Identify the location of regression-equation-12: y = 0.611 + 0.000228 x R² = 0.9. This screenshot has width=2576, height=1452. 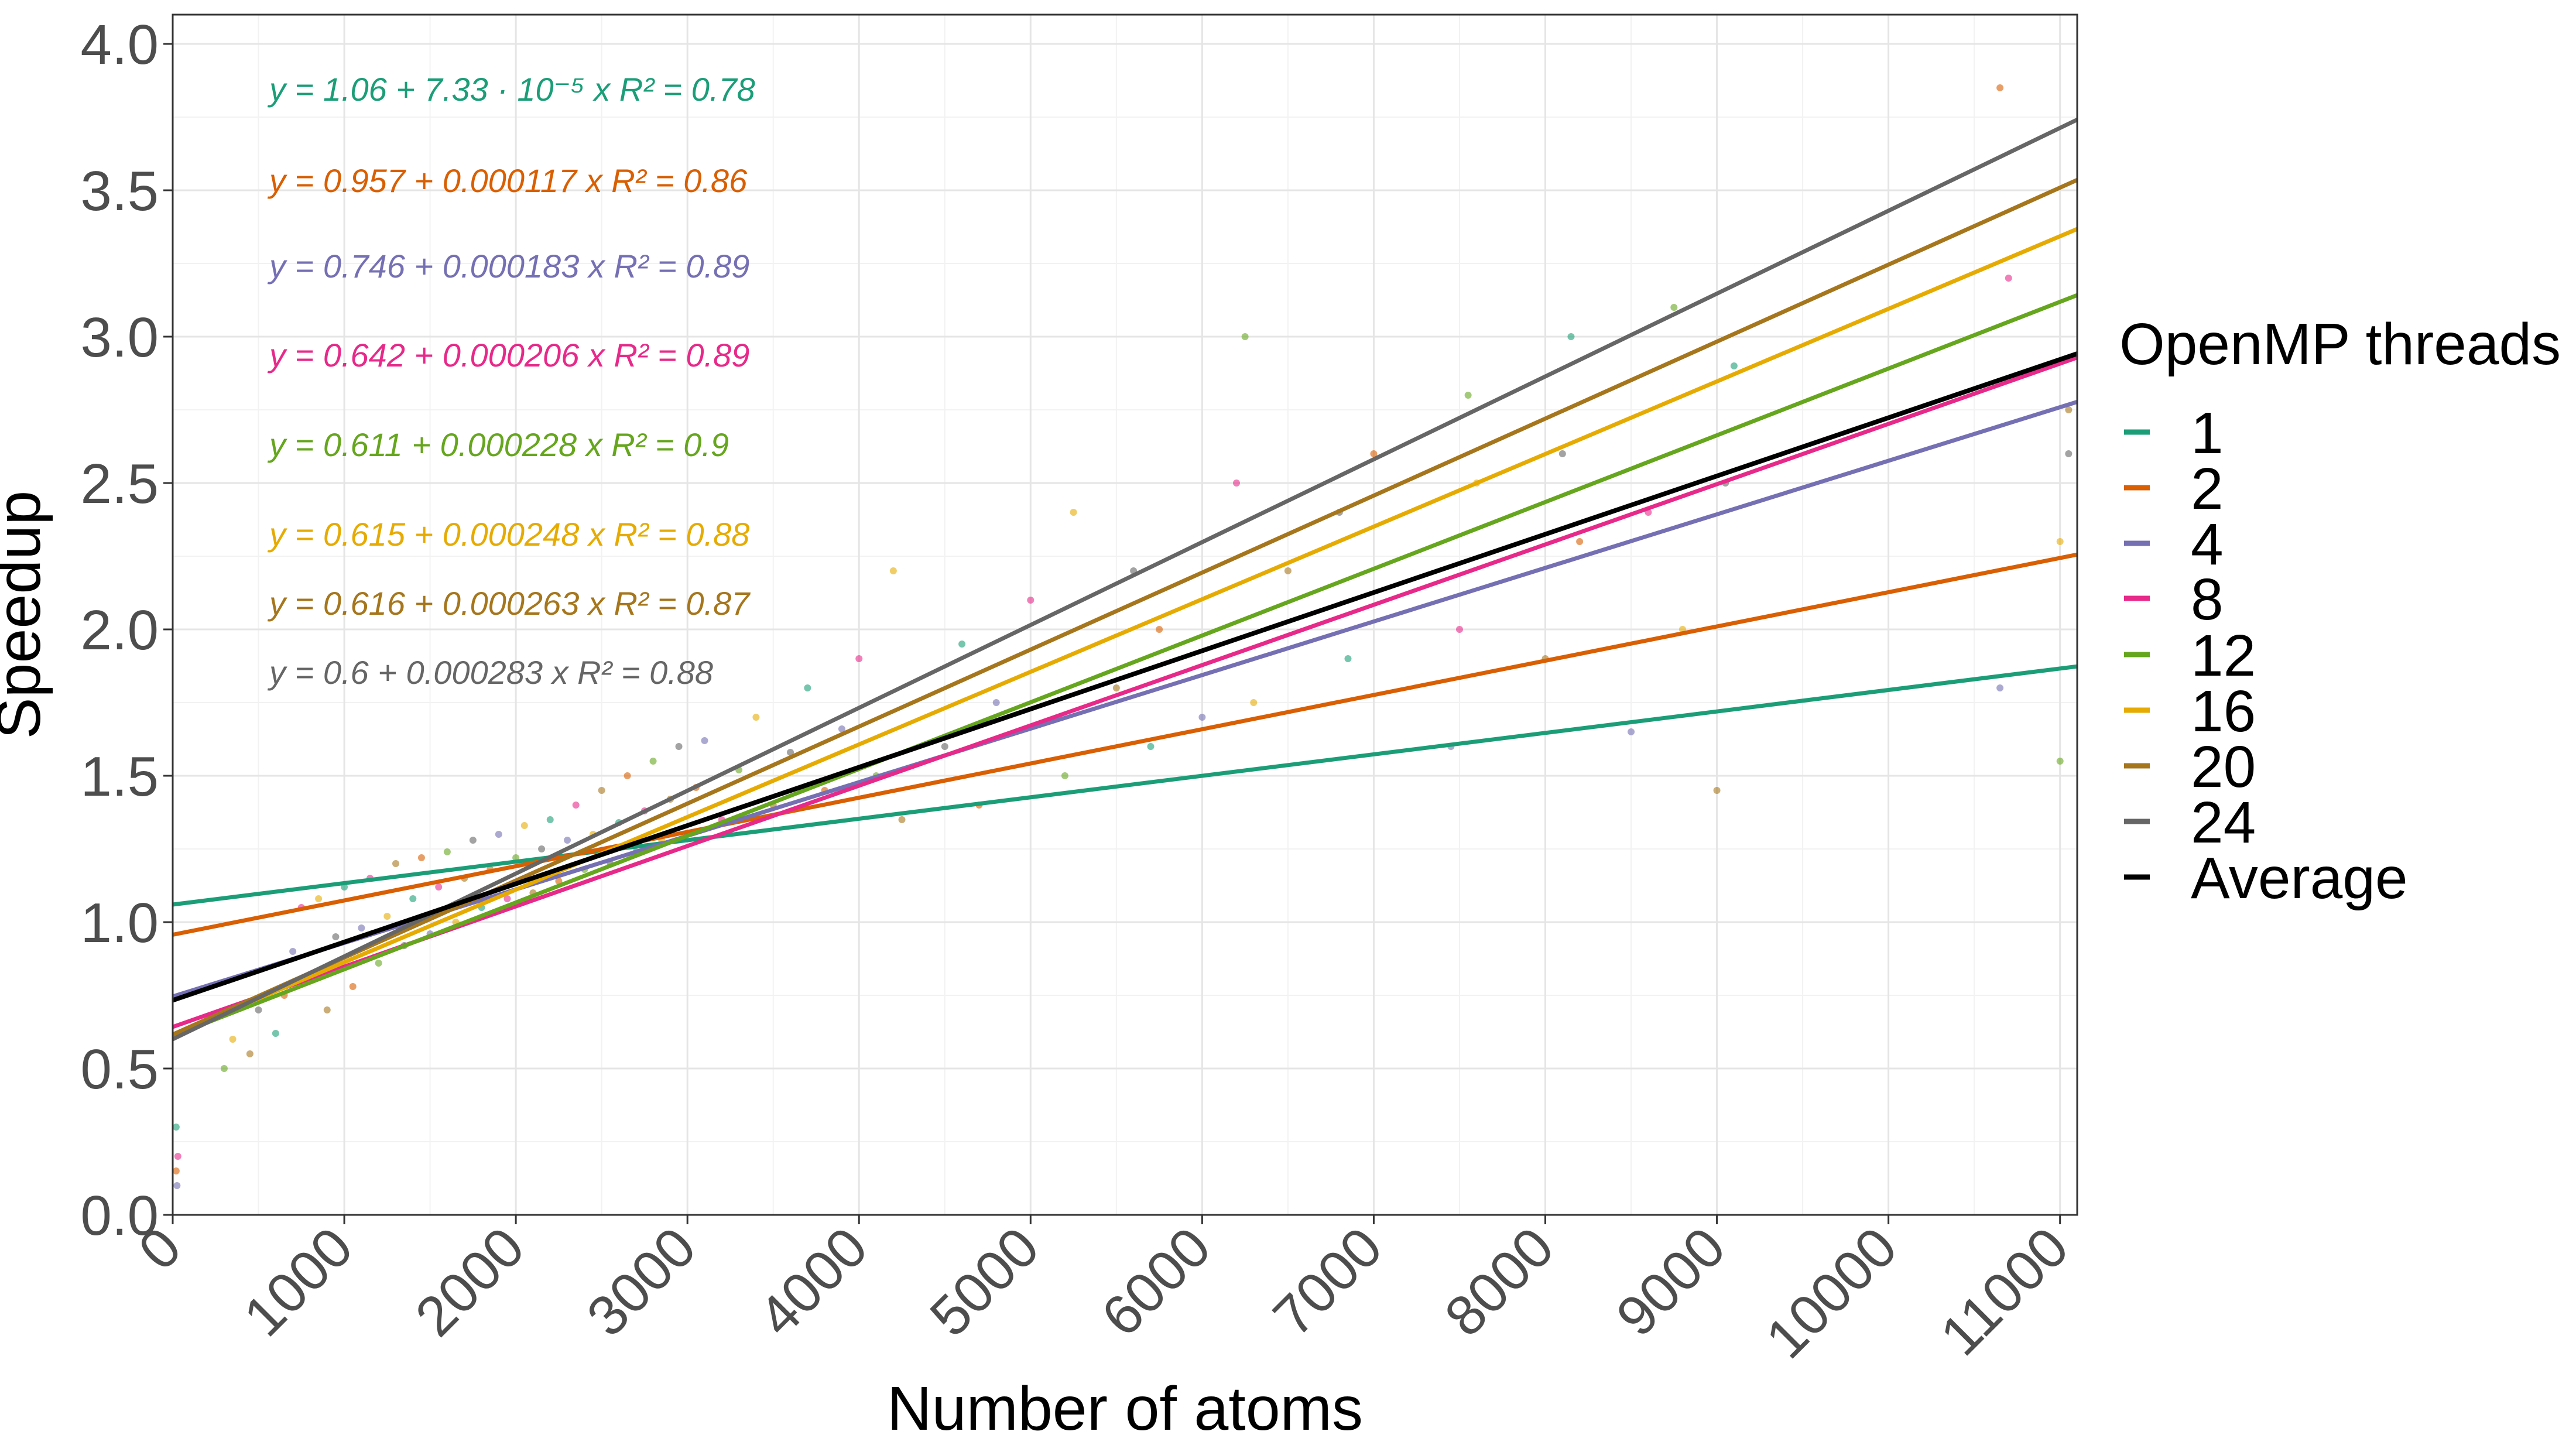
(498, 444).